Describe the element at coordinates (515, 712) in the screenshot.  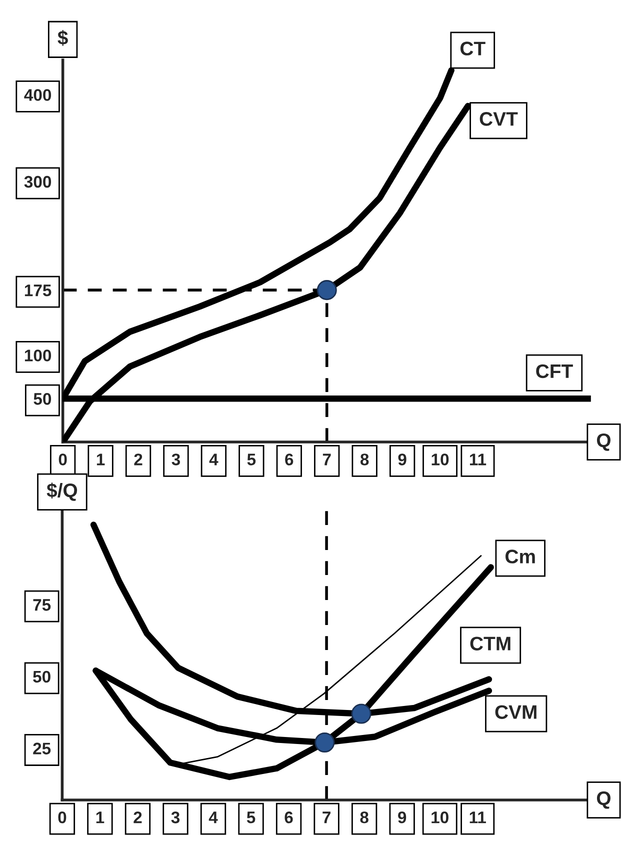
I see `series-label: CVM` at that location.